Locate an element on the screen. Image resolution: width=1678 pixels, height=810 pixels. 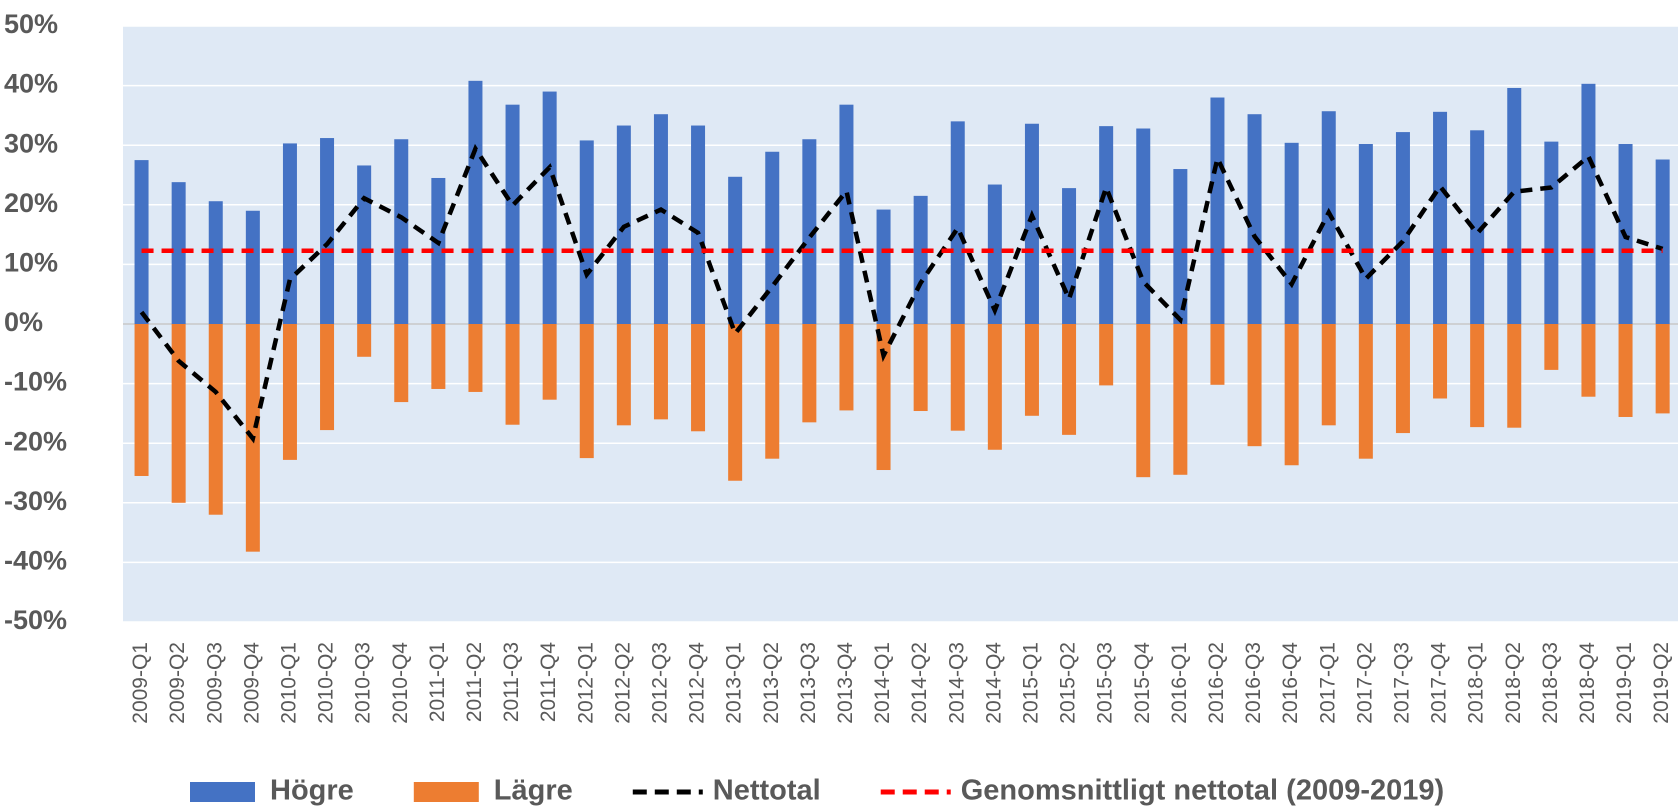
x-tick-label: 2012-Q3 is located at coordinates (659, 683).